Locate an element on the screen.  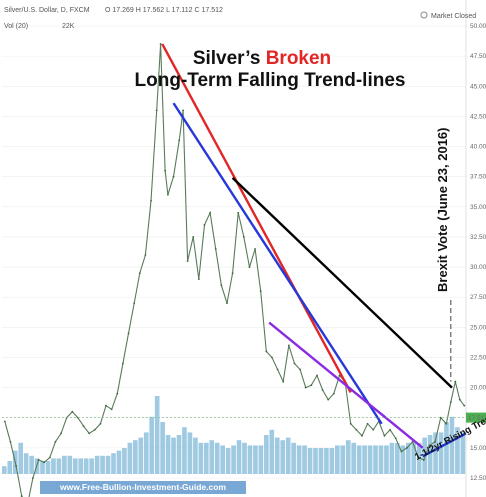
footer-band is located at coordinates (143, 487).